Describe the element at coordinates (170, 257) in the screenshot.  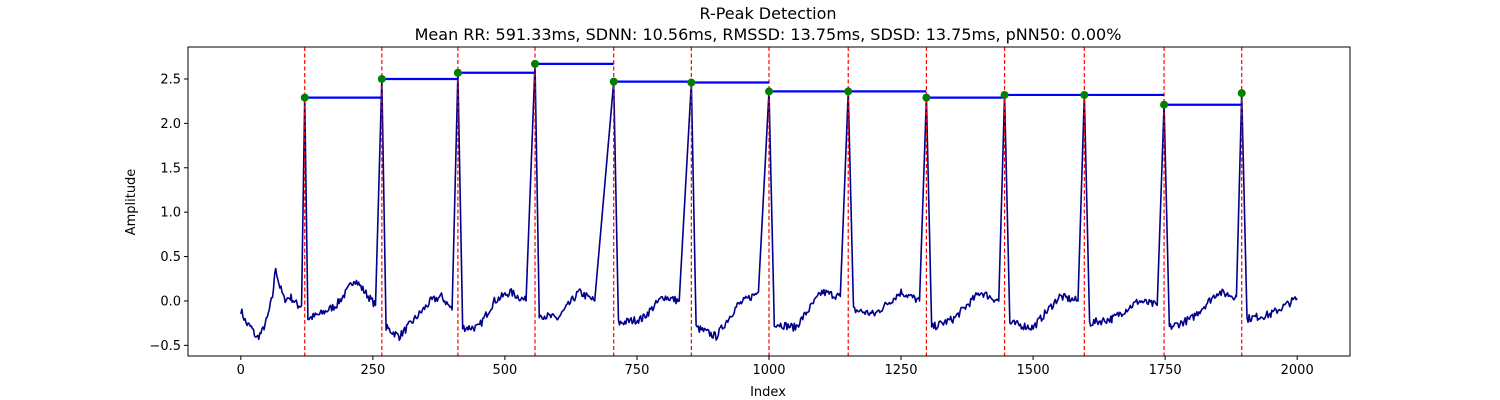
I see `y-tick-label-2: 0.5` at that location.